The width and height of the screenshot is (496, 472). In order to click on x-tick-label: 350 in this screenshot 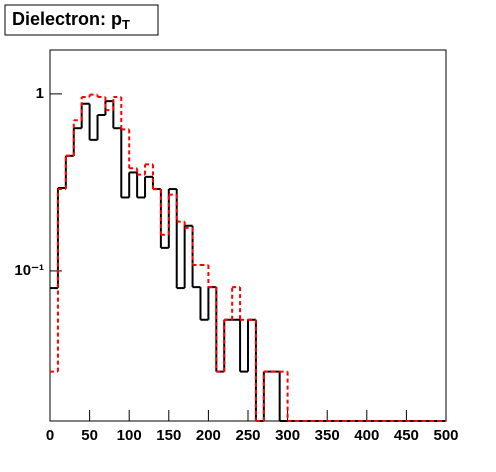, I will do `click(327, 435)`.